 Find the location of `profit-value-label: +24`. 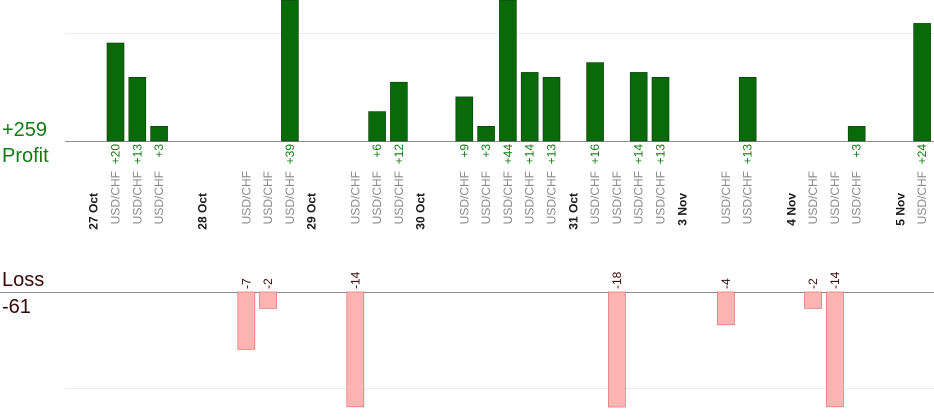

profit-value-label: +24 is located at coordinates (922, 154).